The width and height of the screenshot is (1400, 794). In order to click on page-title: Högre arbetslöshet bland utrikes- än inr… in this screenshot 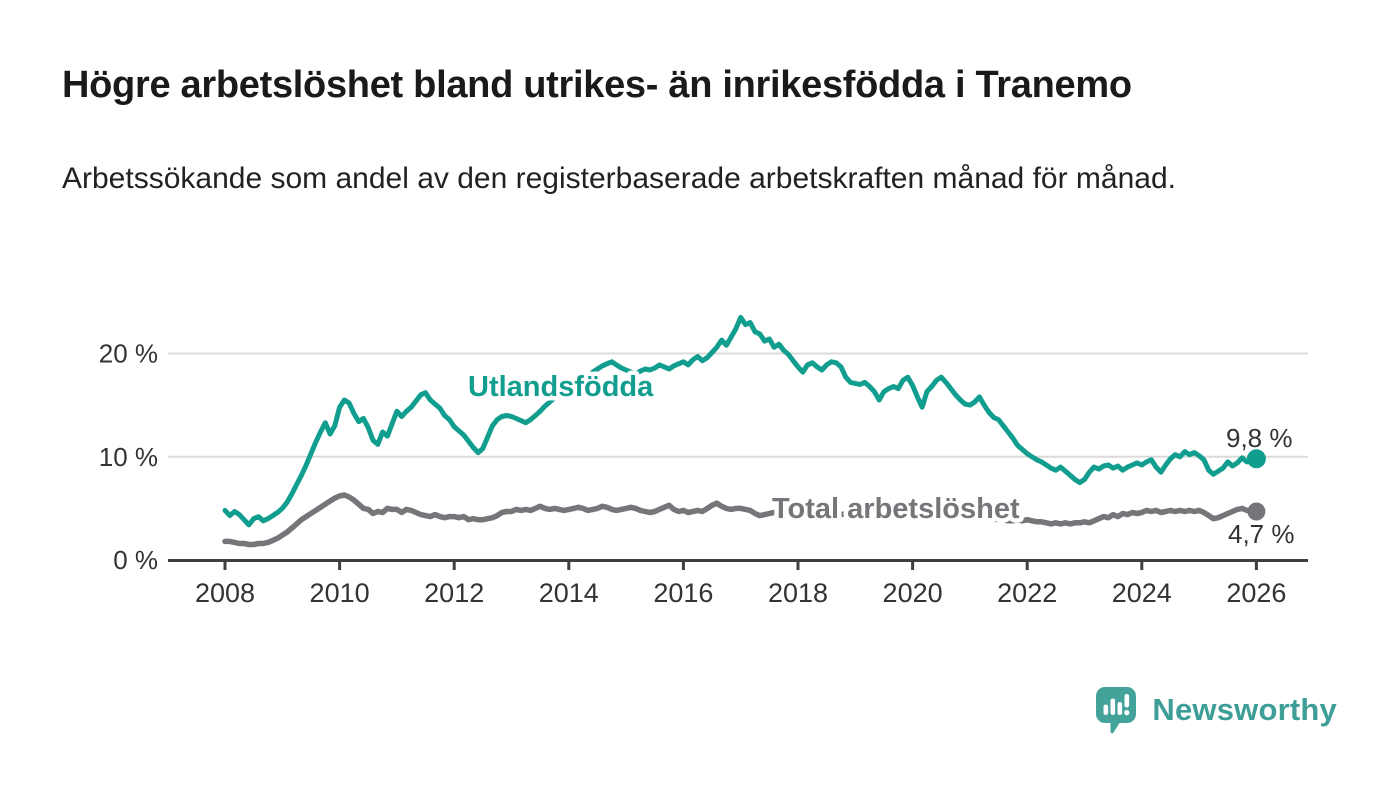, I will do `click(597, 85)`.